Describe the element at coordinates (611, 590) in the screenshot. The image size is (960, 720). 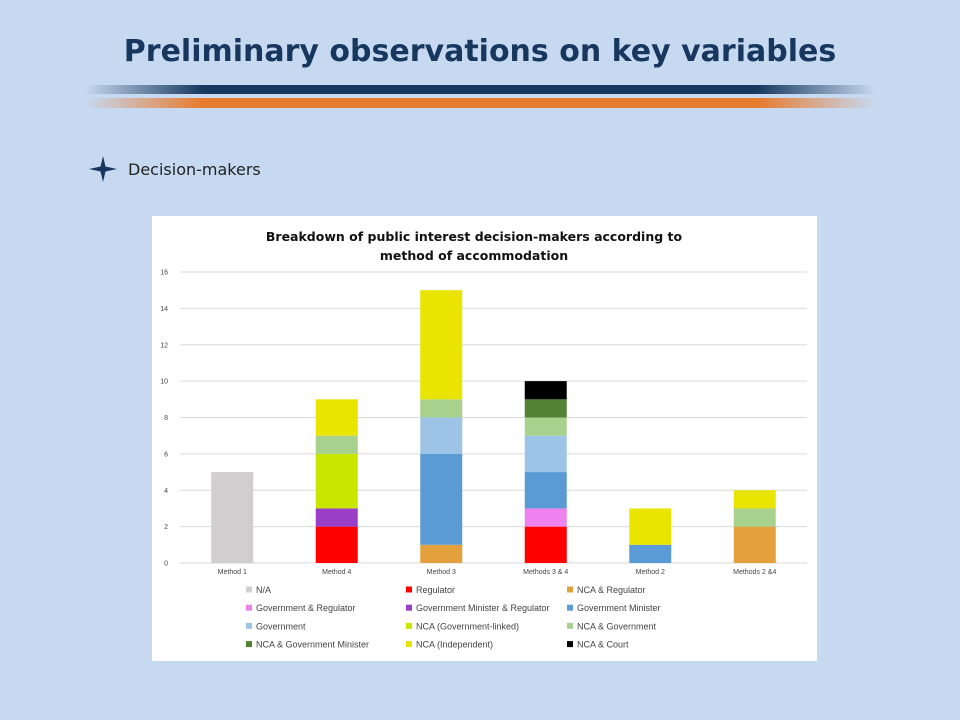
I see `legend-label: NCA & Regulator` at that location.